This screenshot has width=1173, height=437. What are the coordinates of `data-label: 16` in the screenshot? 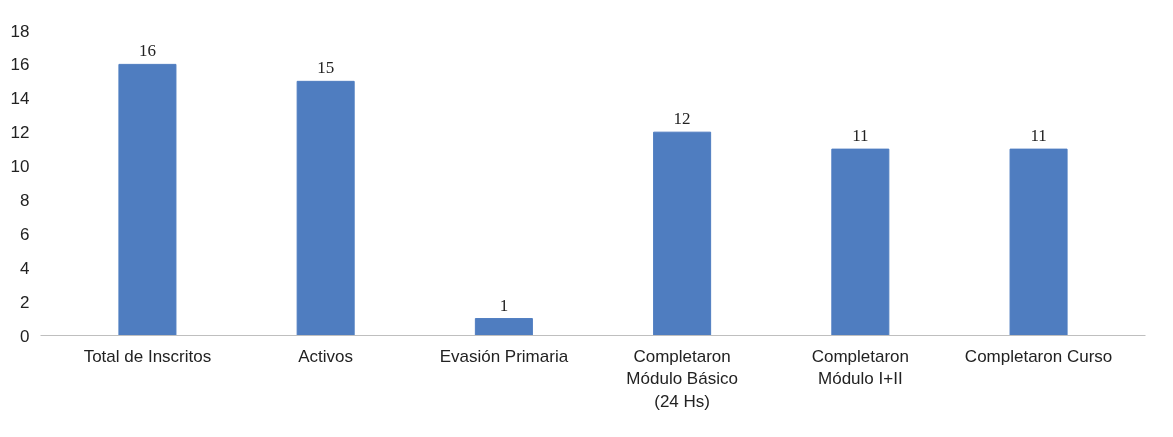 It's located at (147, 51).